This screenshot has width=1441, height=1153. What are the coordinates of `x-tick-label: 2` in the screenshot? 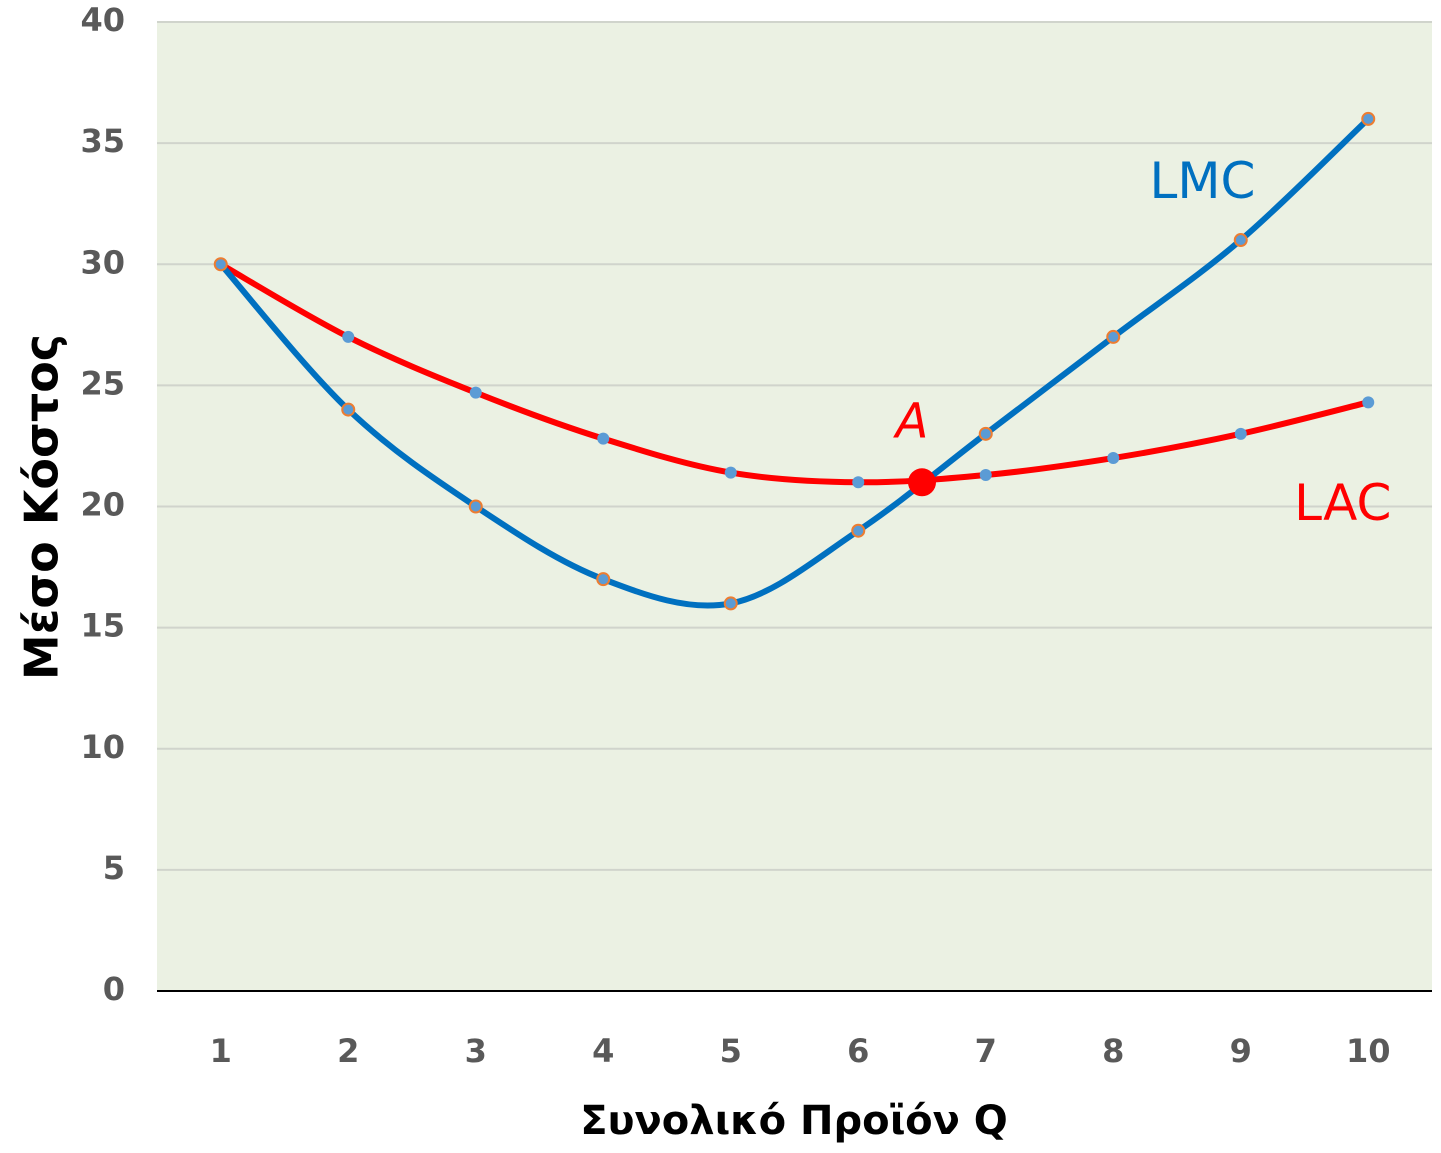 It's located at (348, 1051).